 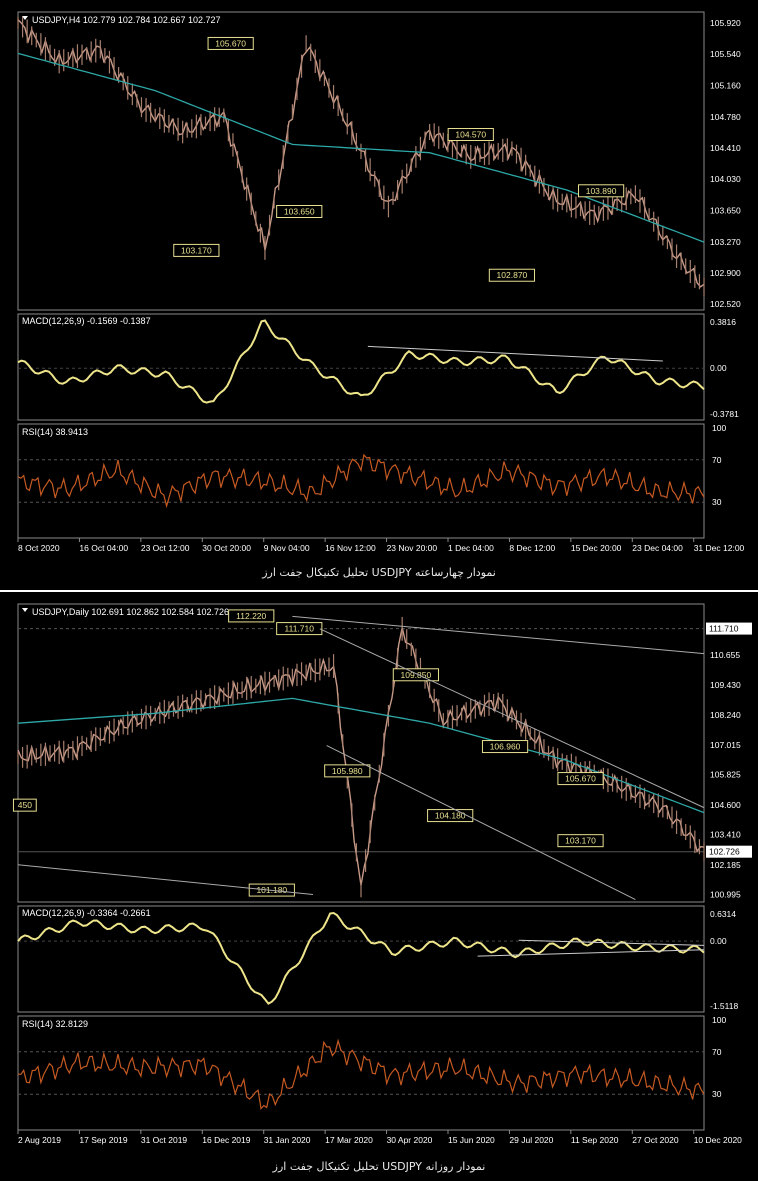 I want to click on price-axis-label: 102.185, so click(x=725, y=865).